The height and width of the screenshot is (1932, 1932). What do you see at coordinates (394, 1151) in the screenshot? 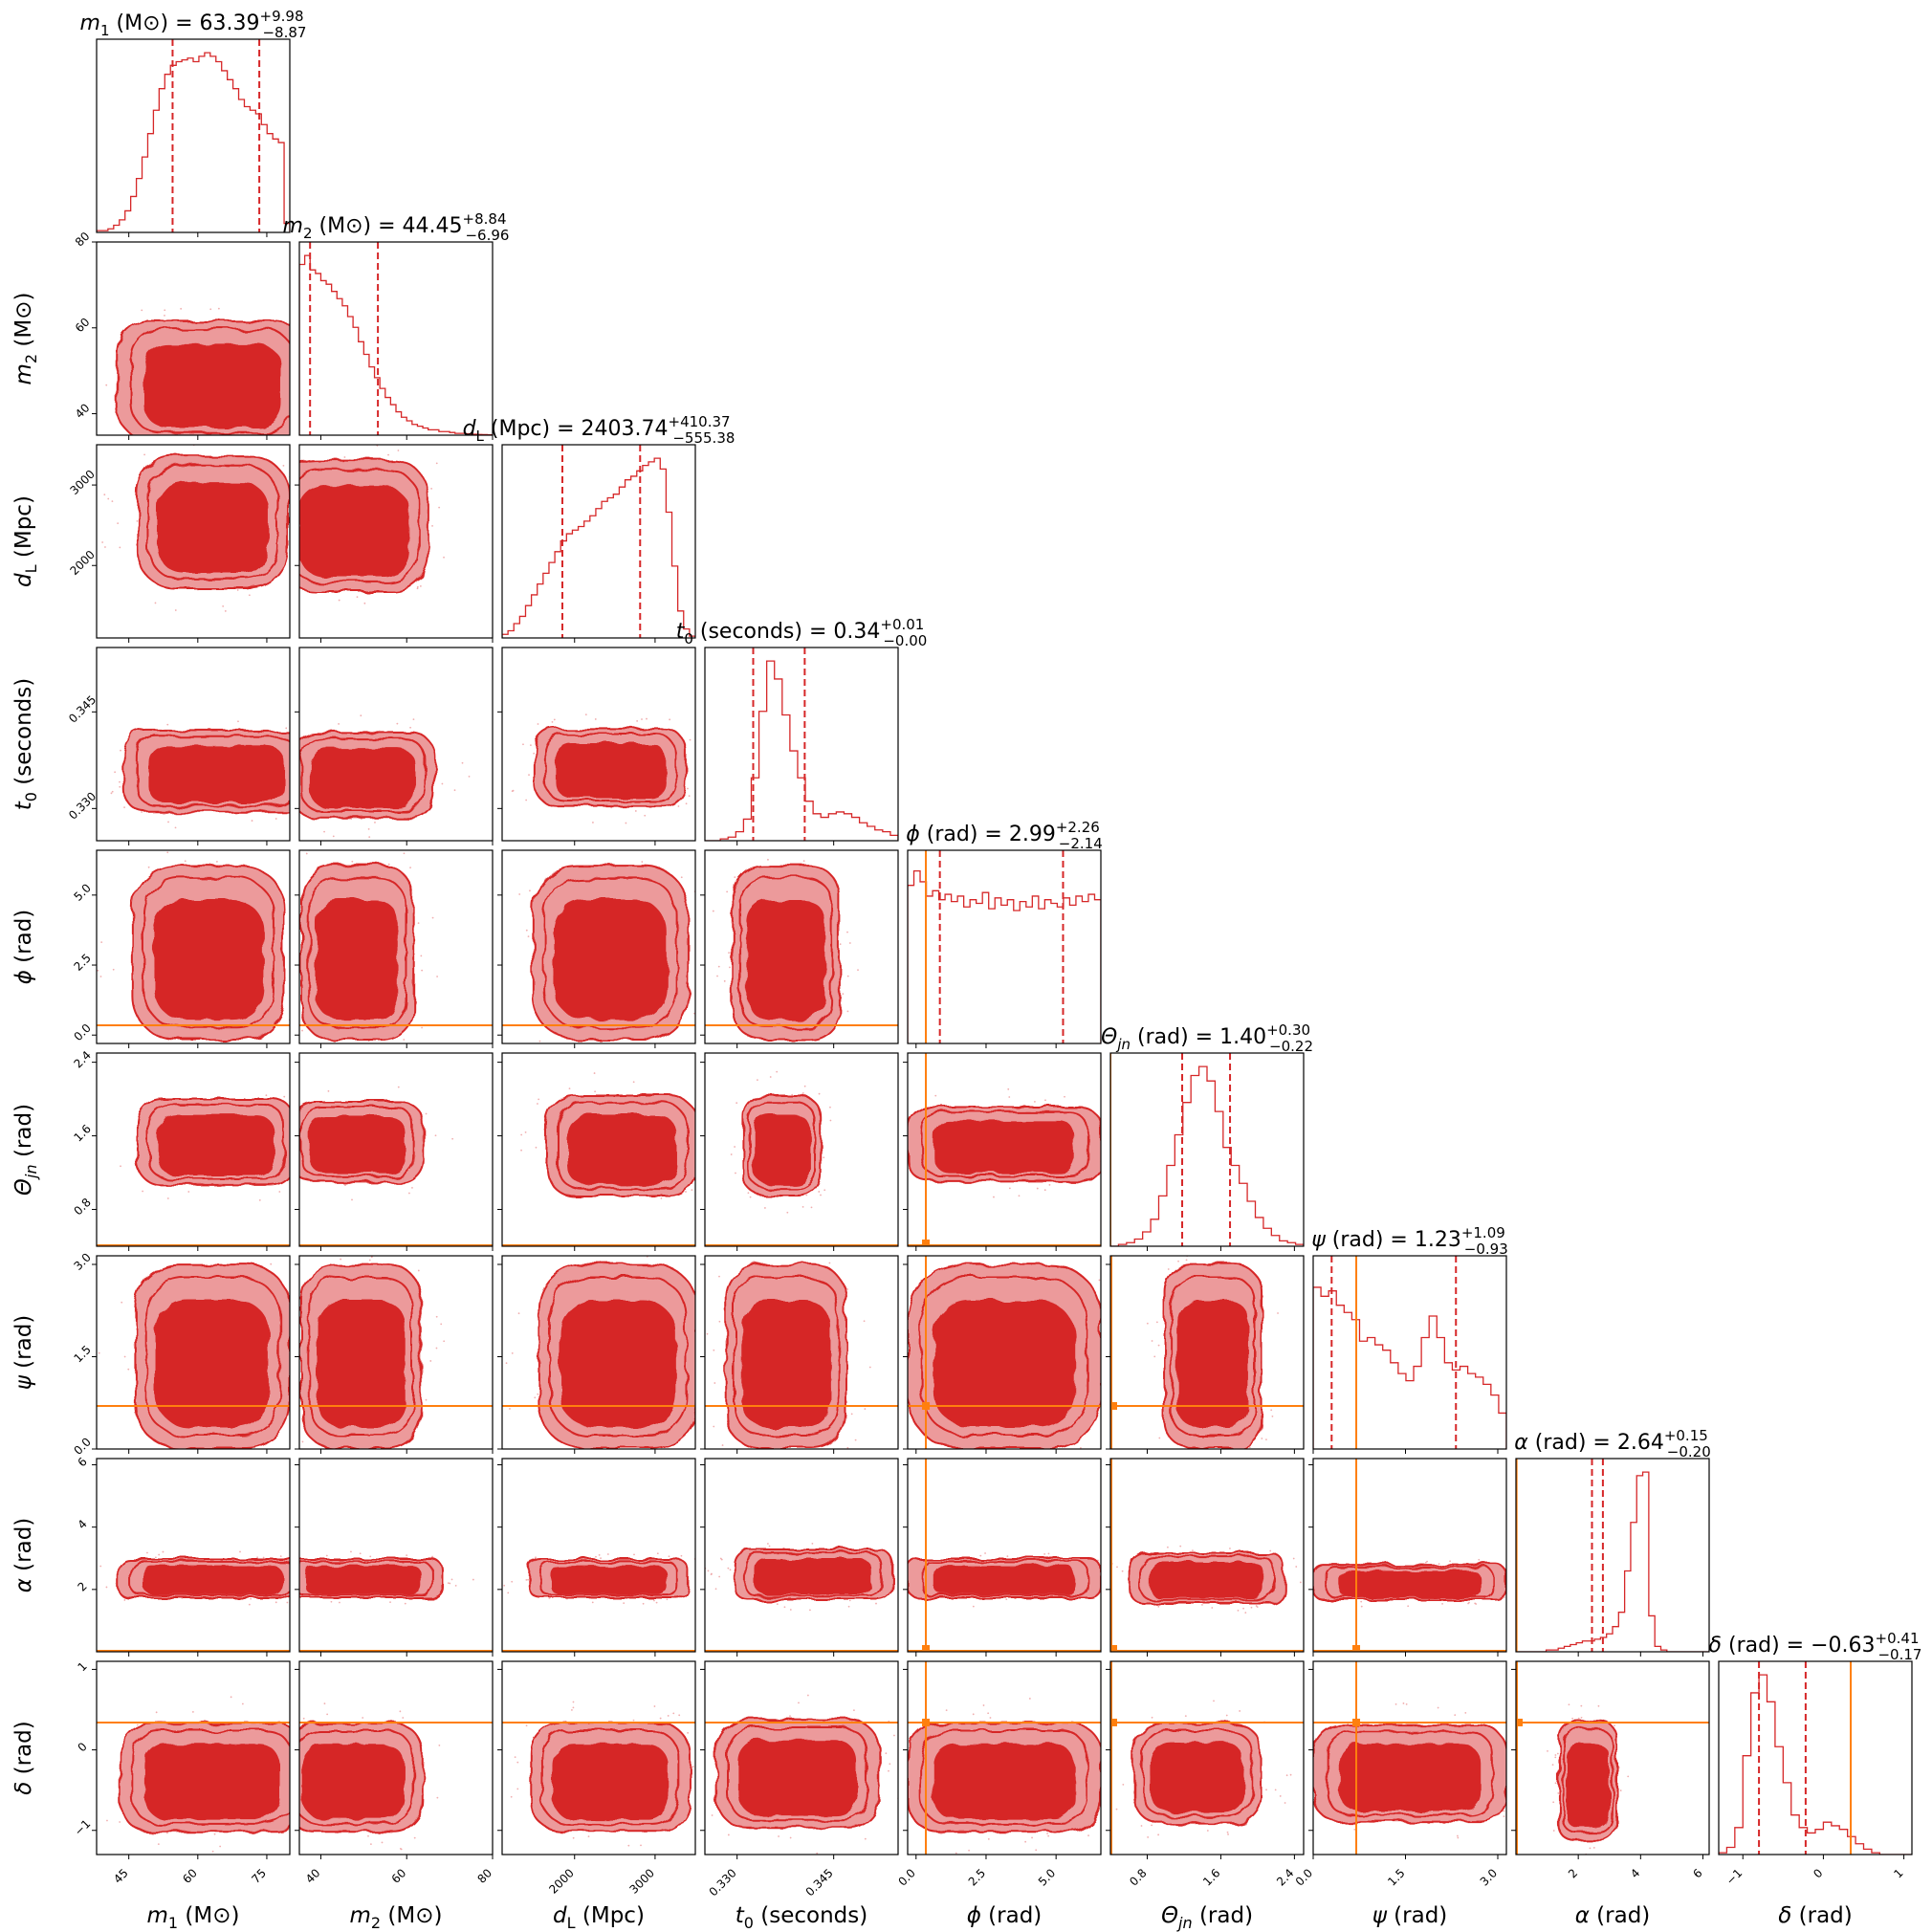
I see `contour-panel-thetajn-m2` at bounding box center [394, 1151].